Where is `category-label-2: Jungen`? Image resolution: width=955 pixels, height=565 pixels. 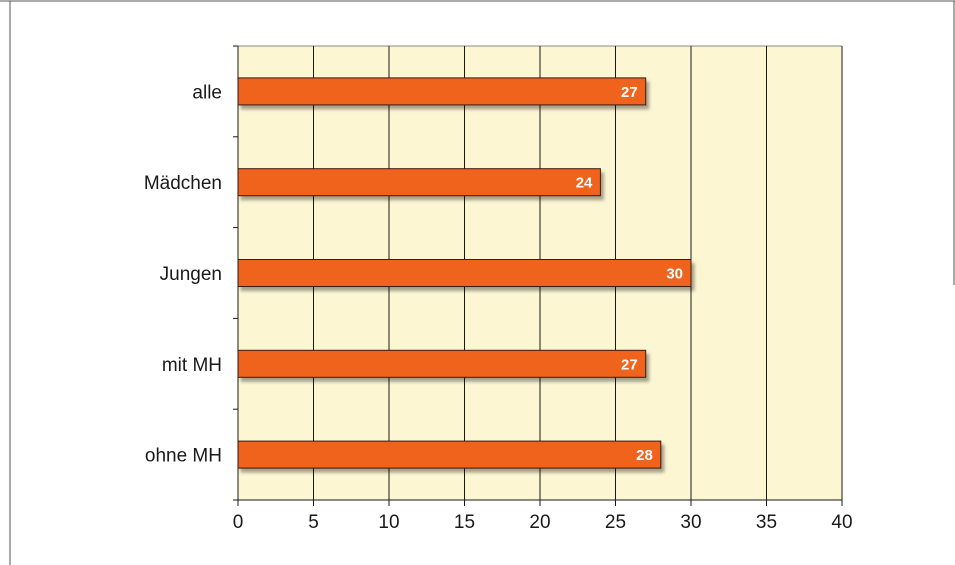
category-label-2: Jungen is located at coordinates (191, 274).